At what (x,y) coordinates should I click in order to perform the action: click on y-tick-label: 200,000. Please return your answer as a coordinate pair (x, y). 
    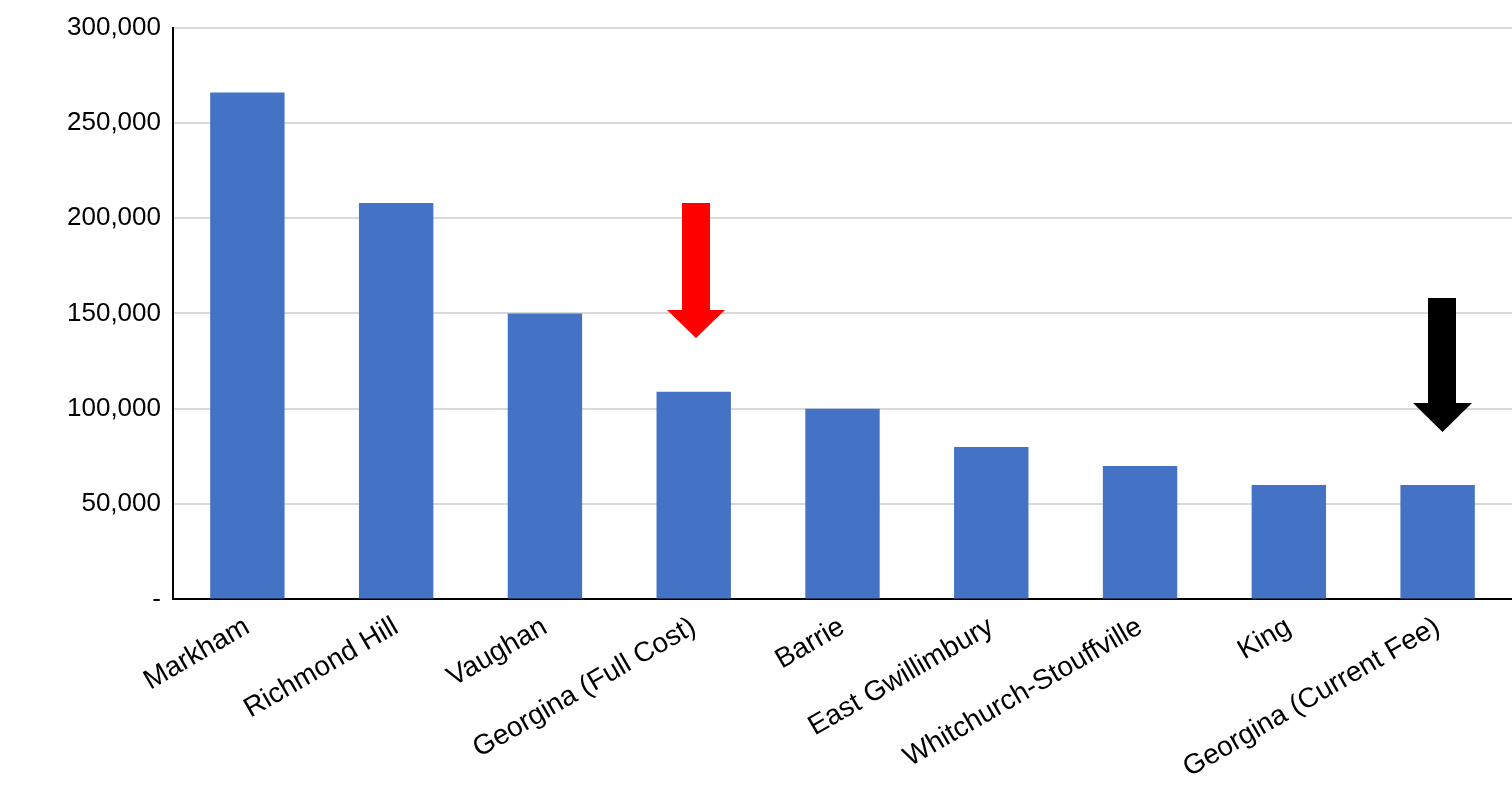
    Looking at the image, I should click on (114, 216).